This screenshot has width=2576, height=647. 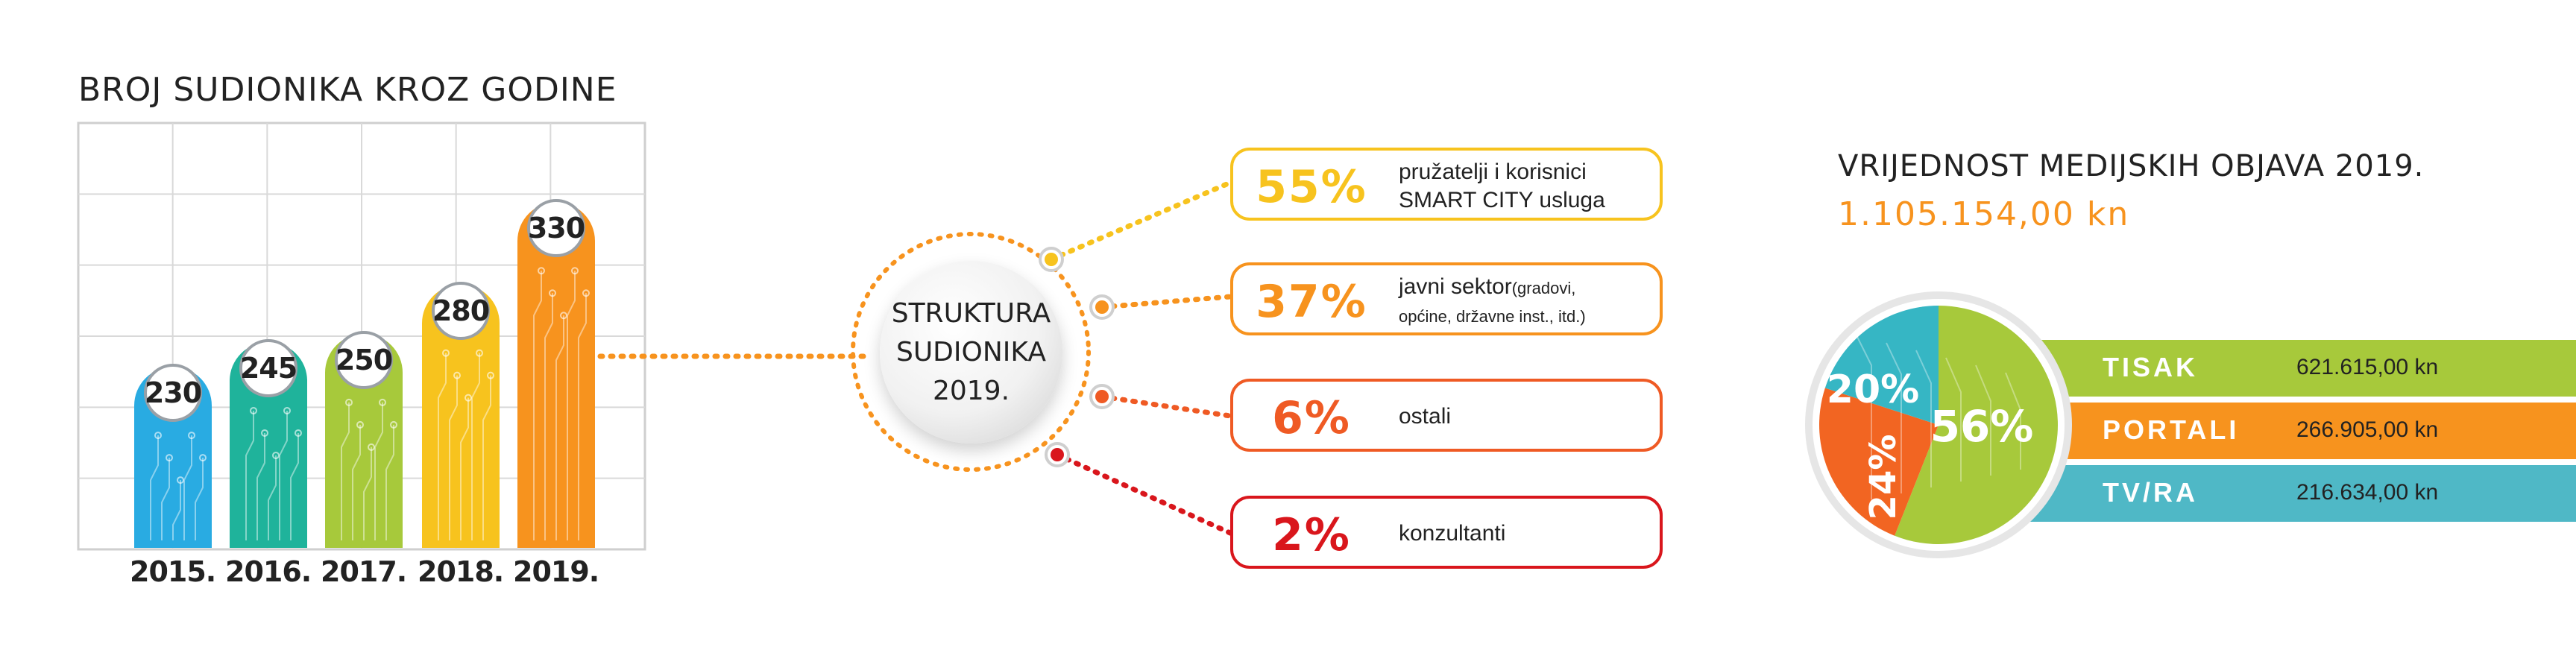 I want to click on media-total-value: 1.105.154,00 kn, so click(x=1984, y=214).